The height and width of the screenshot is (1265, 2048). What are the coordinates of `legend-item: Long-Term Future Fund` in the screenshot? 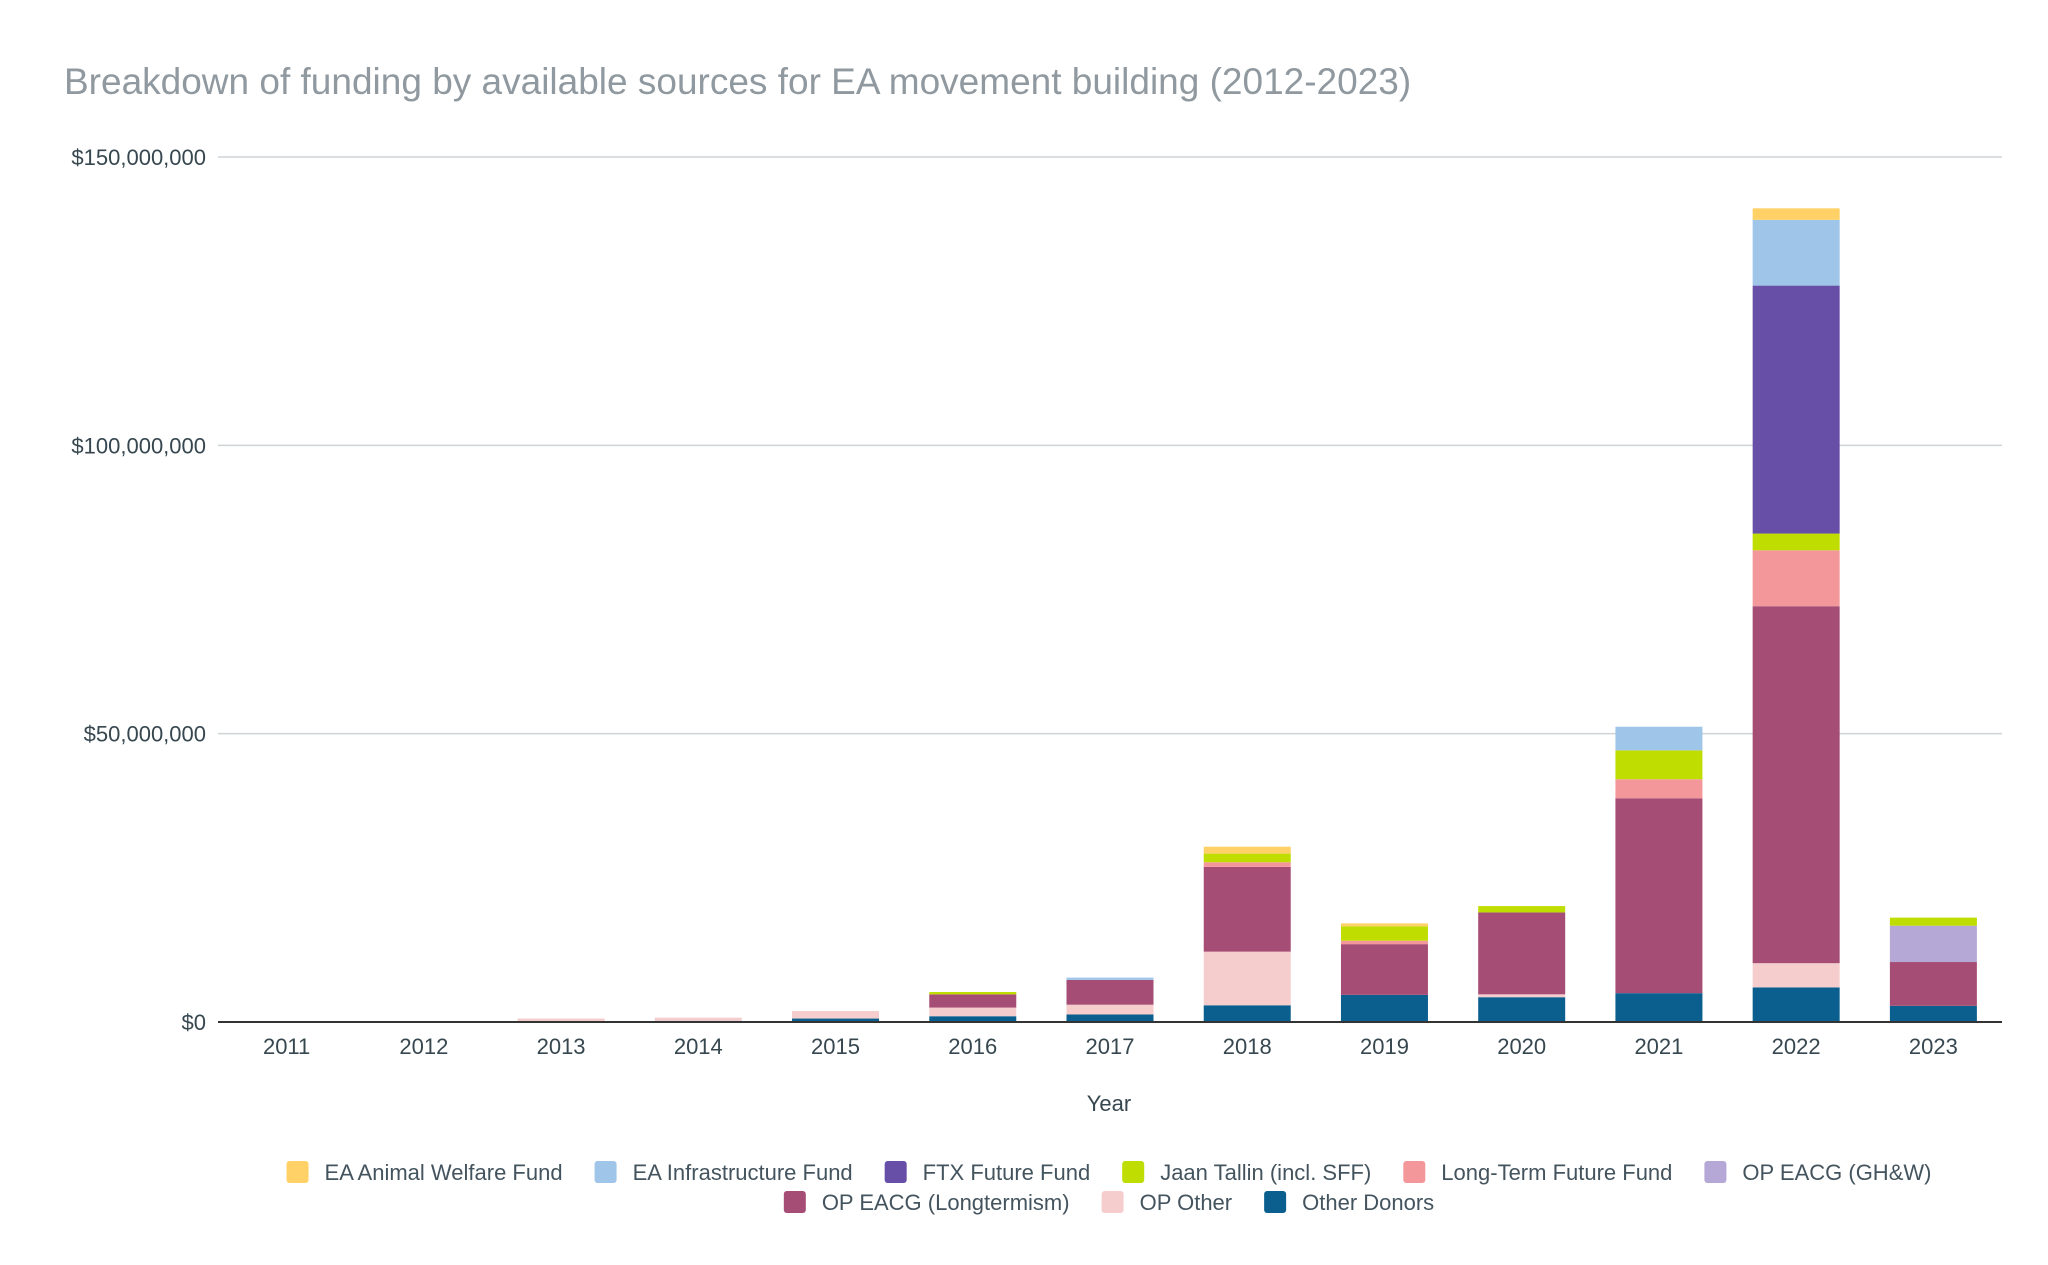 It's located at (1537, 1172).